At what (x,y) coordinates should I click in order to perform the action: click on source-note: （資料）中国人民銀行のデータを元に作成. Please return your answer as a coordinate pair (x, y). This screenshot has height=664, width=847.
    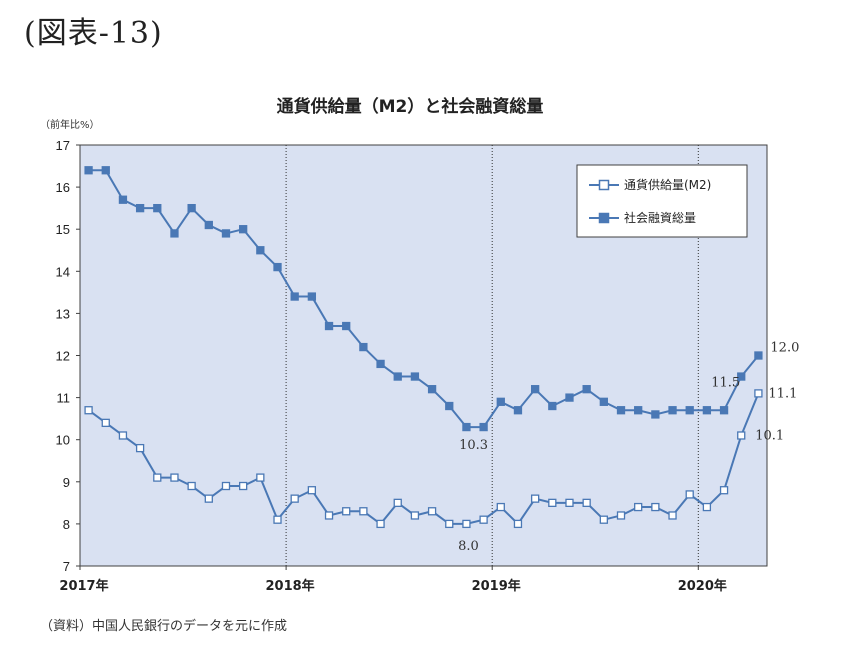
    Looking at the image, I should click on (164, 626).